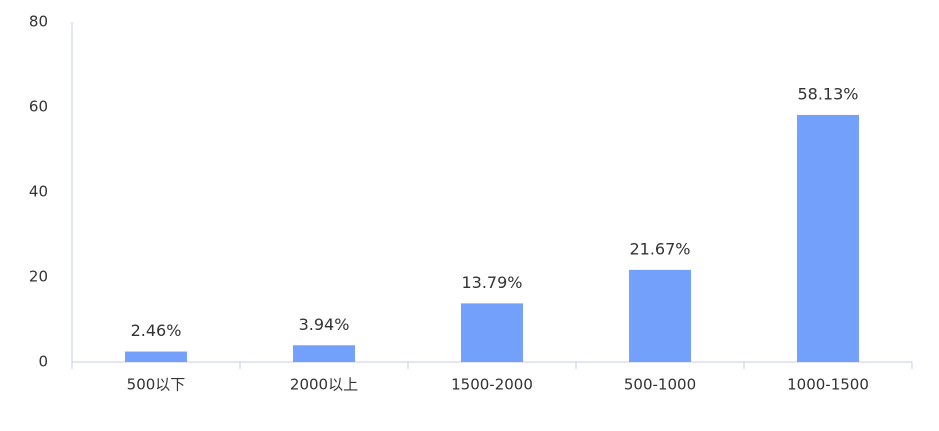 The width and height of the screenshot is (939, 431). I want to click on value-label: 3.94%, so click(324, 324).